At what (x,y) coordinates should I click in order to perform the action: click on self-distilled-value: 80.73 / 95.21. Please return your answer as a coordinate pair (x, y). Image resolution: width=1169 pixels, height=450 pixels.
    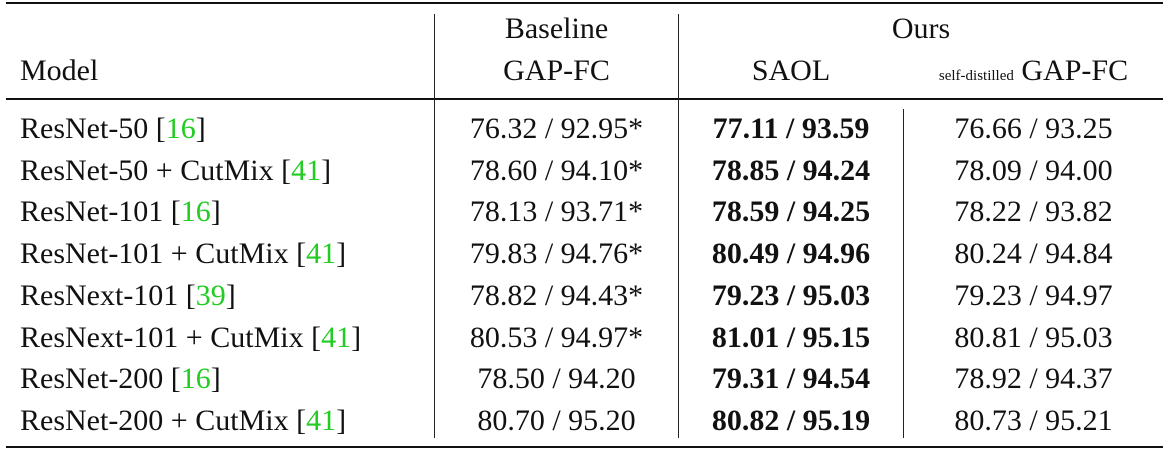
    Looking at the image, I should click on (1033, 420).